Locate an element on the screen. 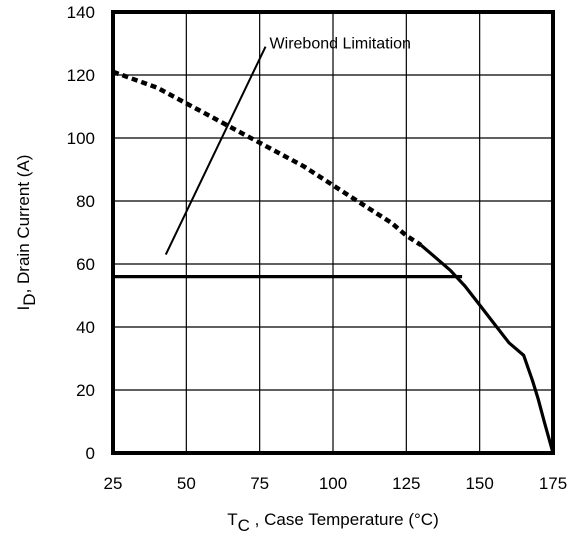 This screenshot has height=541, width=572. x-tick-label-6: 175 is located at coordinates (553, 483).